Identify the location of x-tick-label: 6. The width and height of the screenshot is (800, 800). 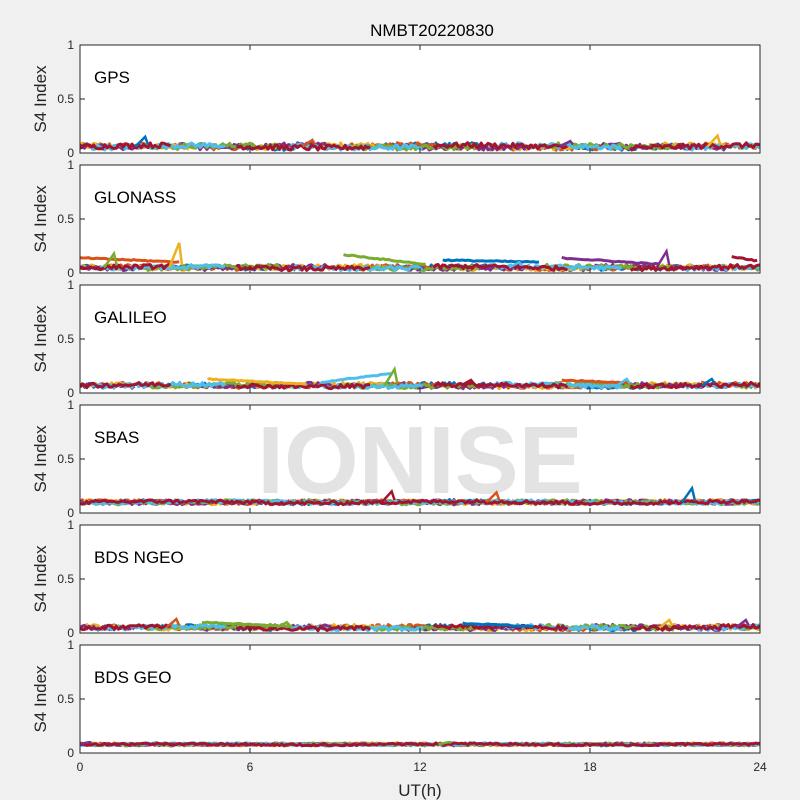
(250, 767).